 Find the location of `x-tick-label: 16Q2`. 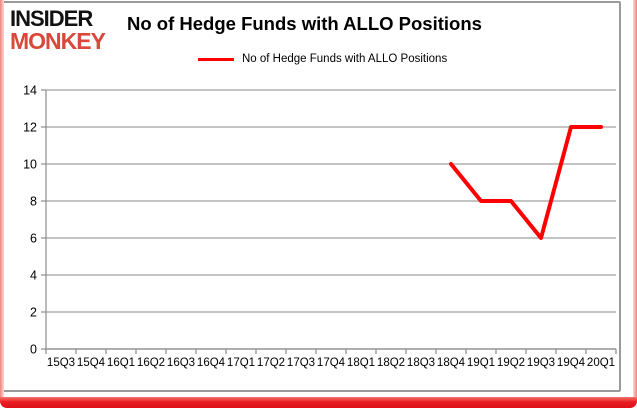

x-tick-label: 16Q2 is located at coordinates (151, 363).